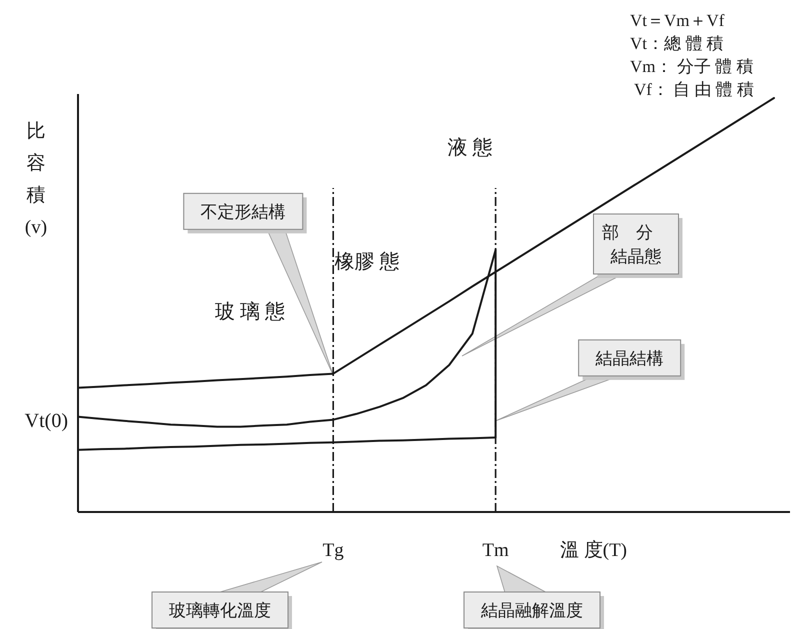 This screenshot has width=794, height=629. I want to click on annotation: 玻 璃 態, so click(250, 312).